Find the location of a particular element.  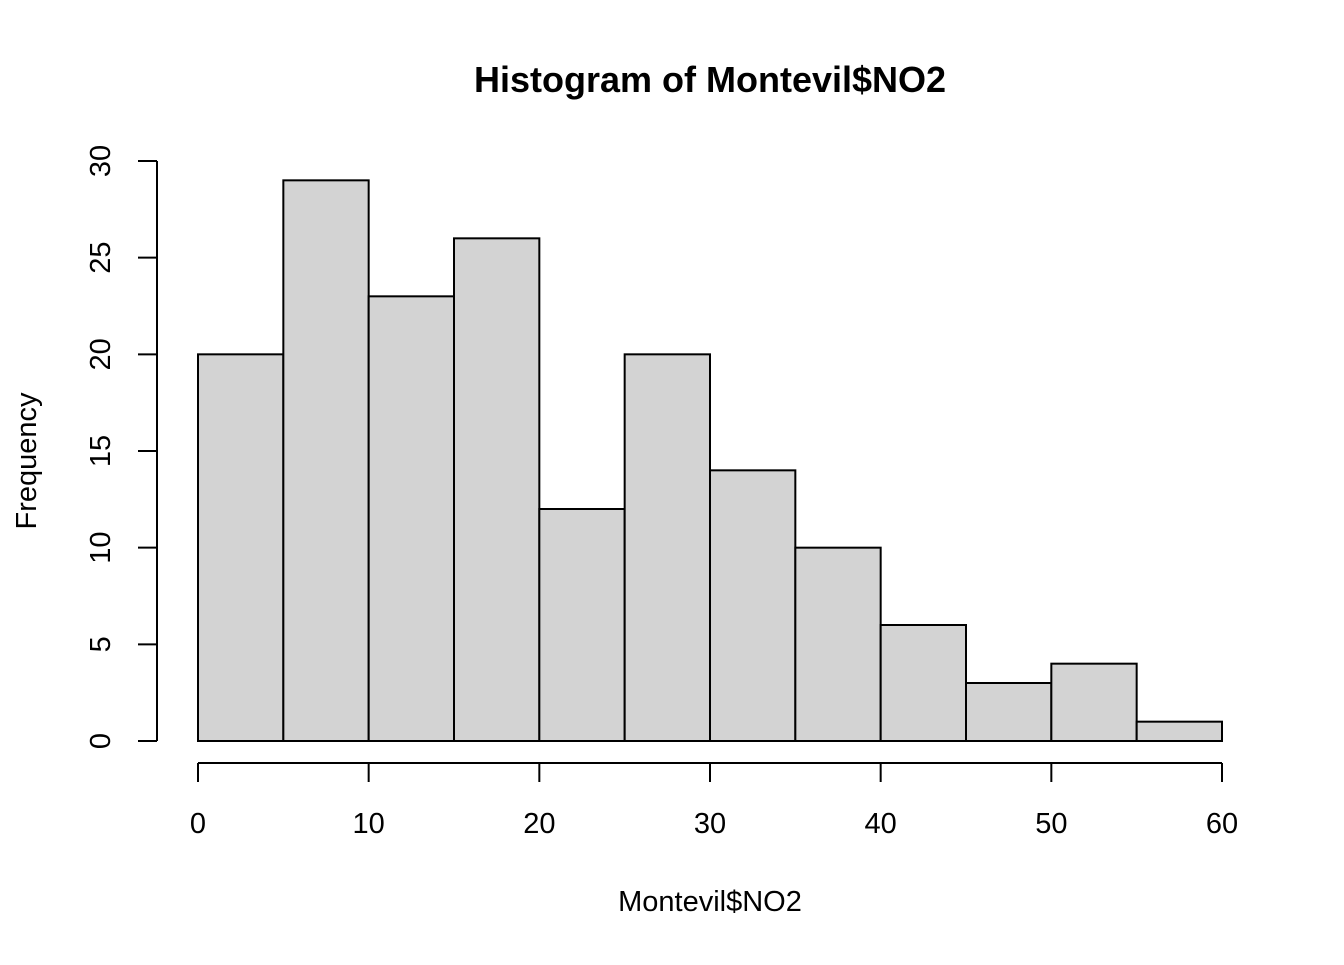

x-axis: 0 10 20 30 40 50 60 is located at coordinates (714, 801).